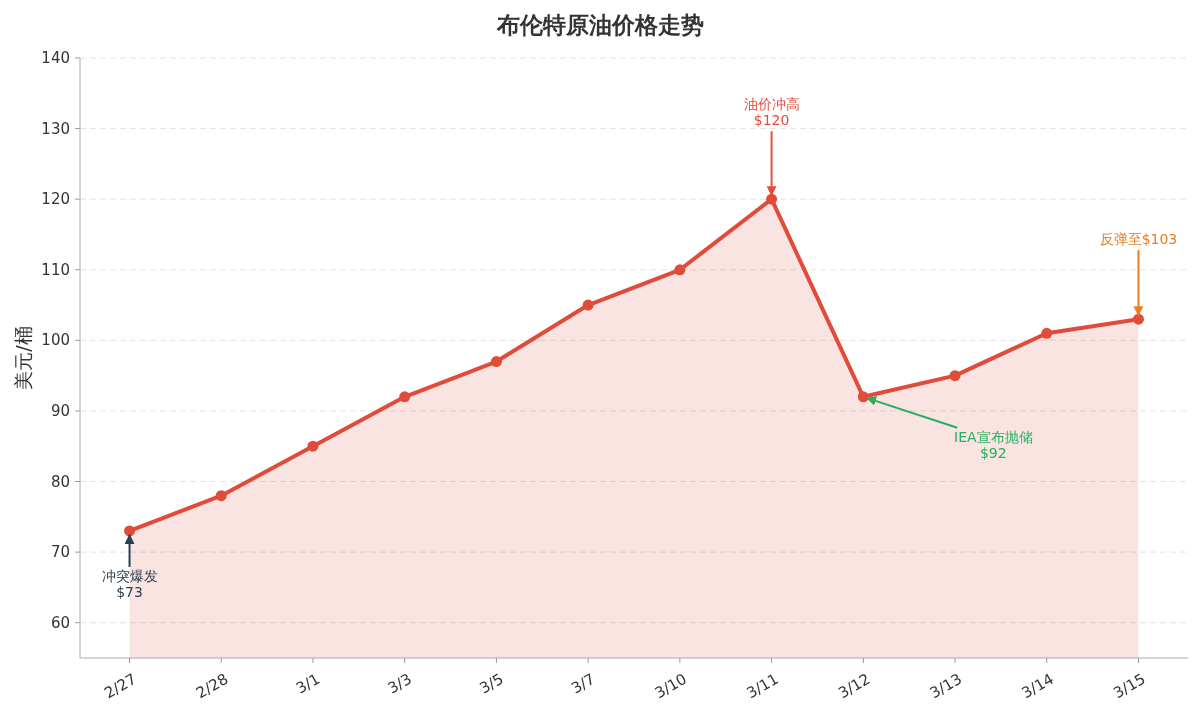  What do you see at coordinates (55, 128) in the screenshot?
I see `y-tick-label: 130` at bounding box center [55, 128].